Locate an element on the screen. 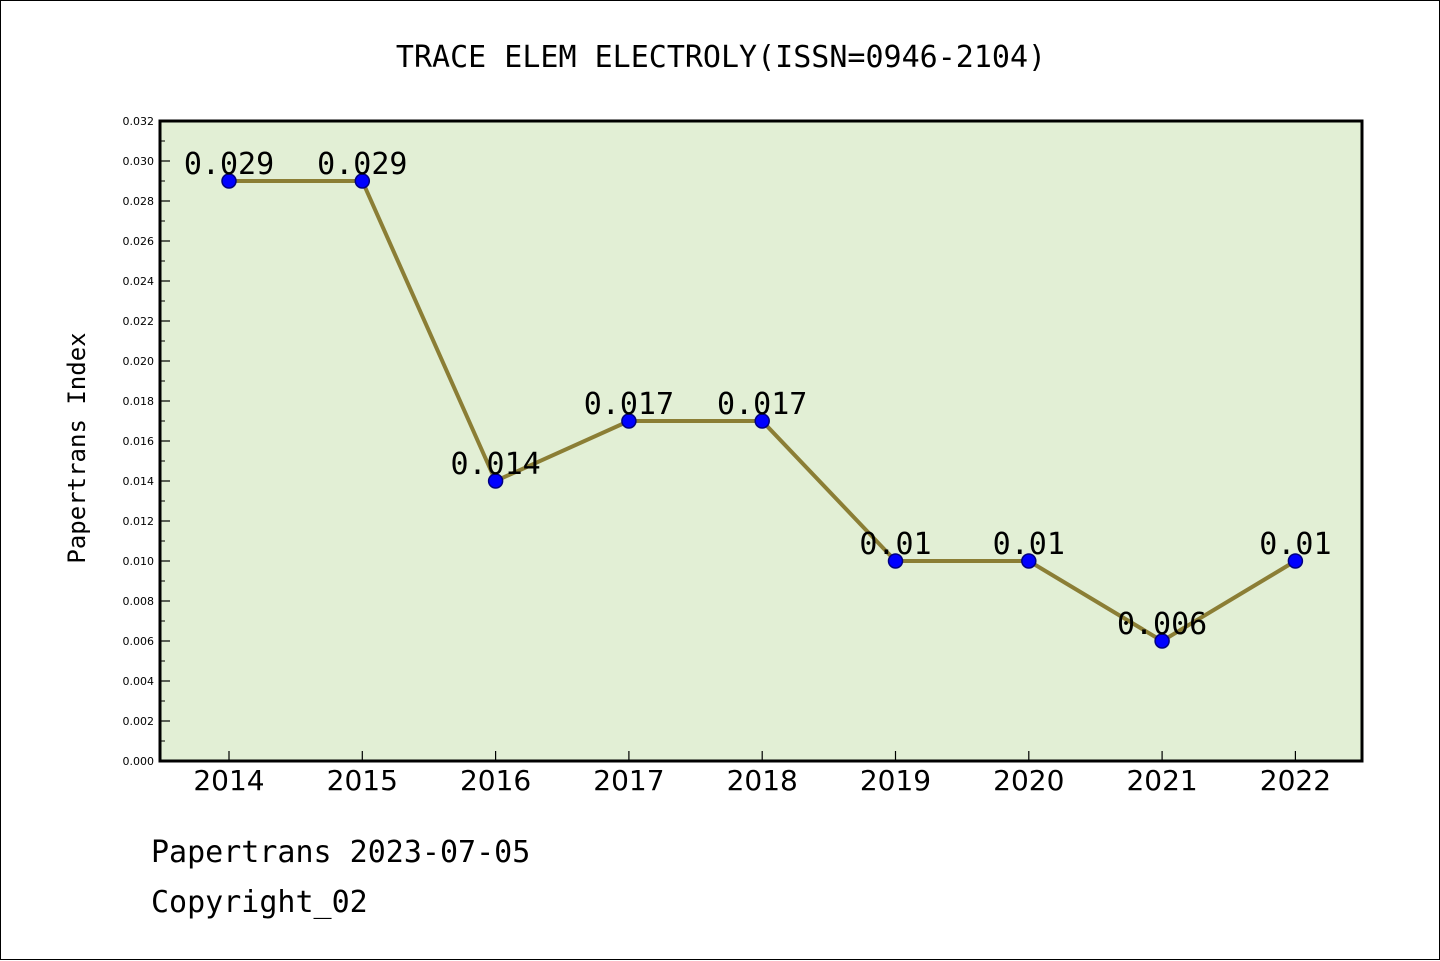 The image size is (1440, 961). y-tick-label: 0.010 is located at coordinates (139, 561).